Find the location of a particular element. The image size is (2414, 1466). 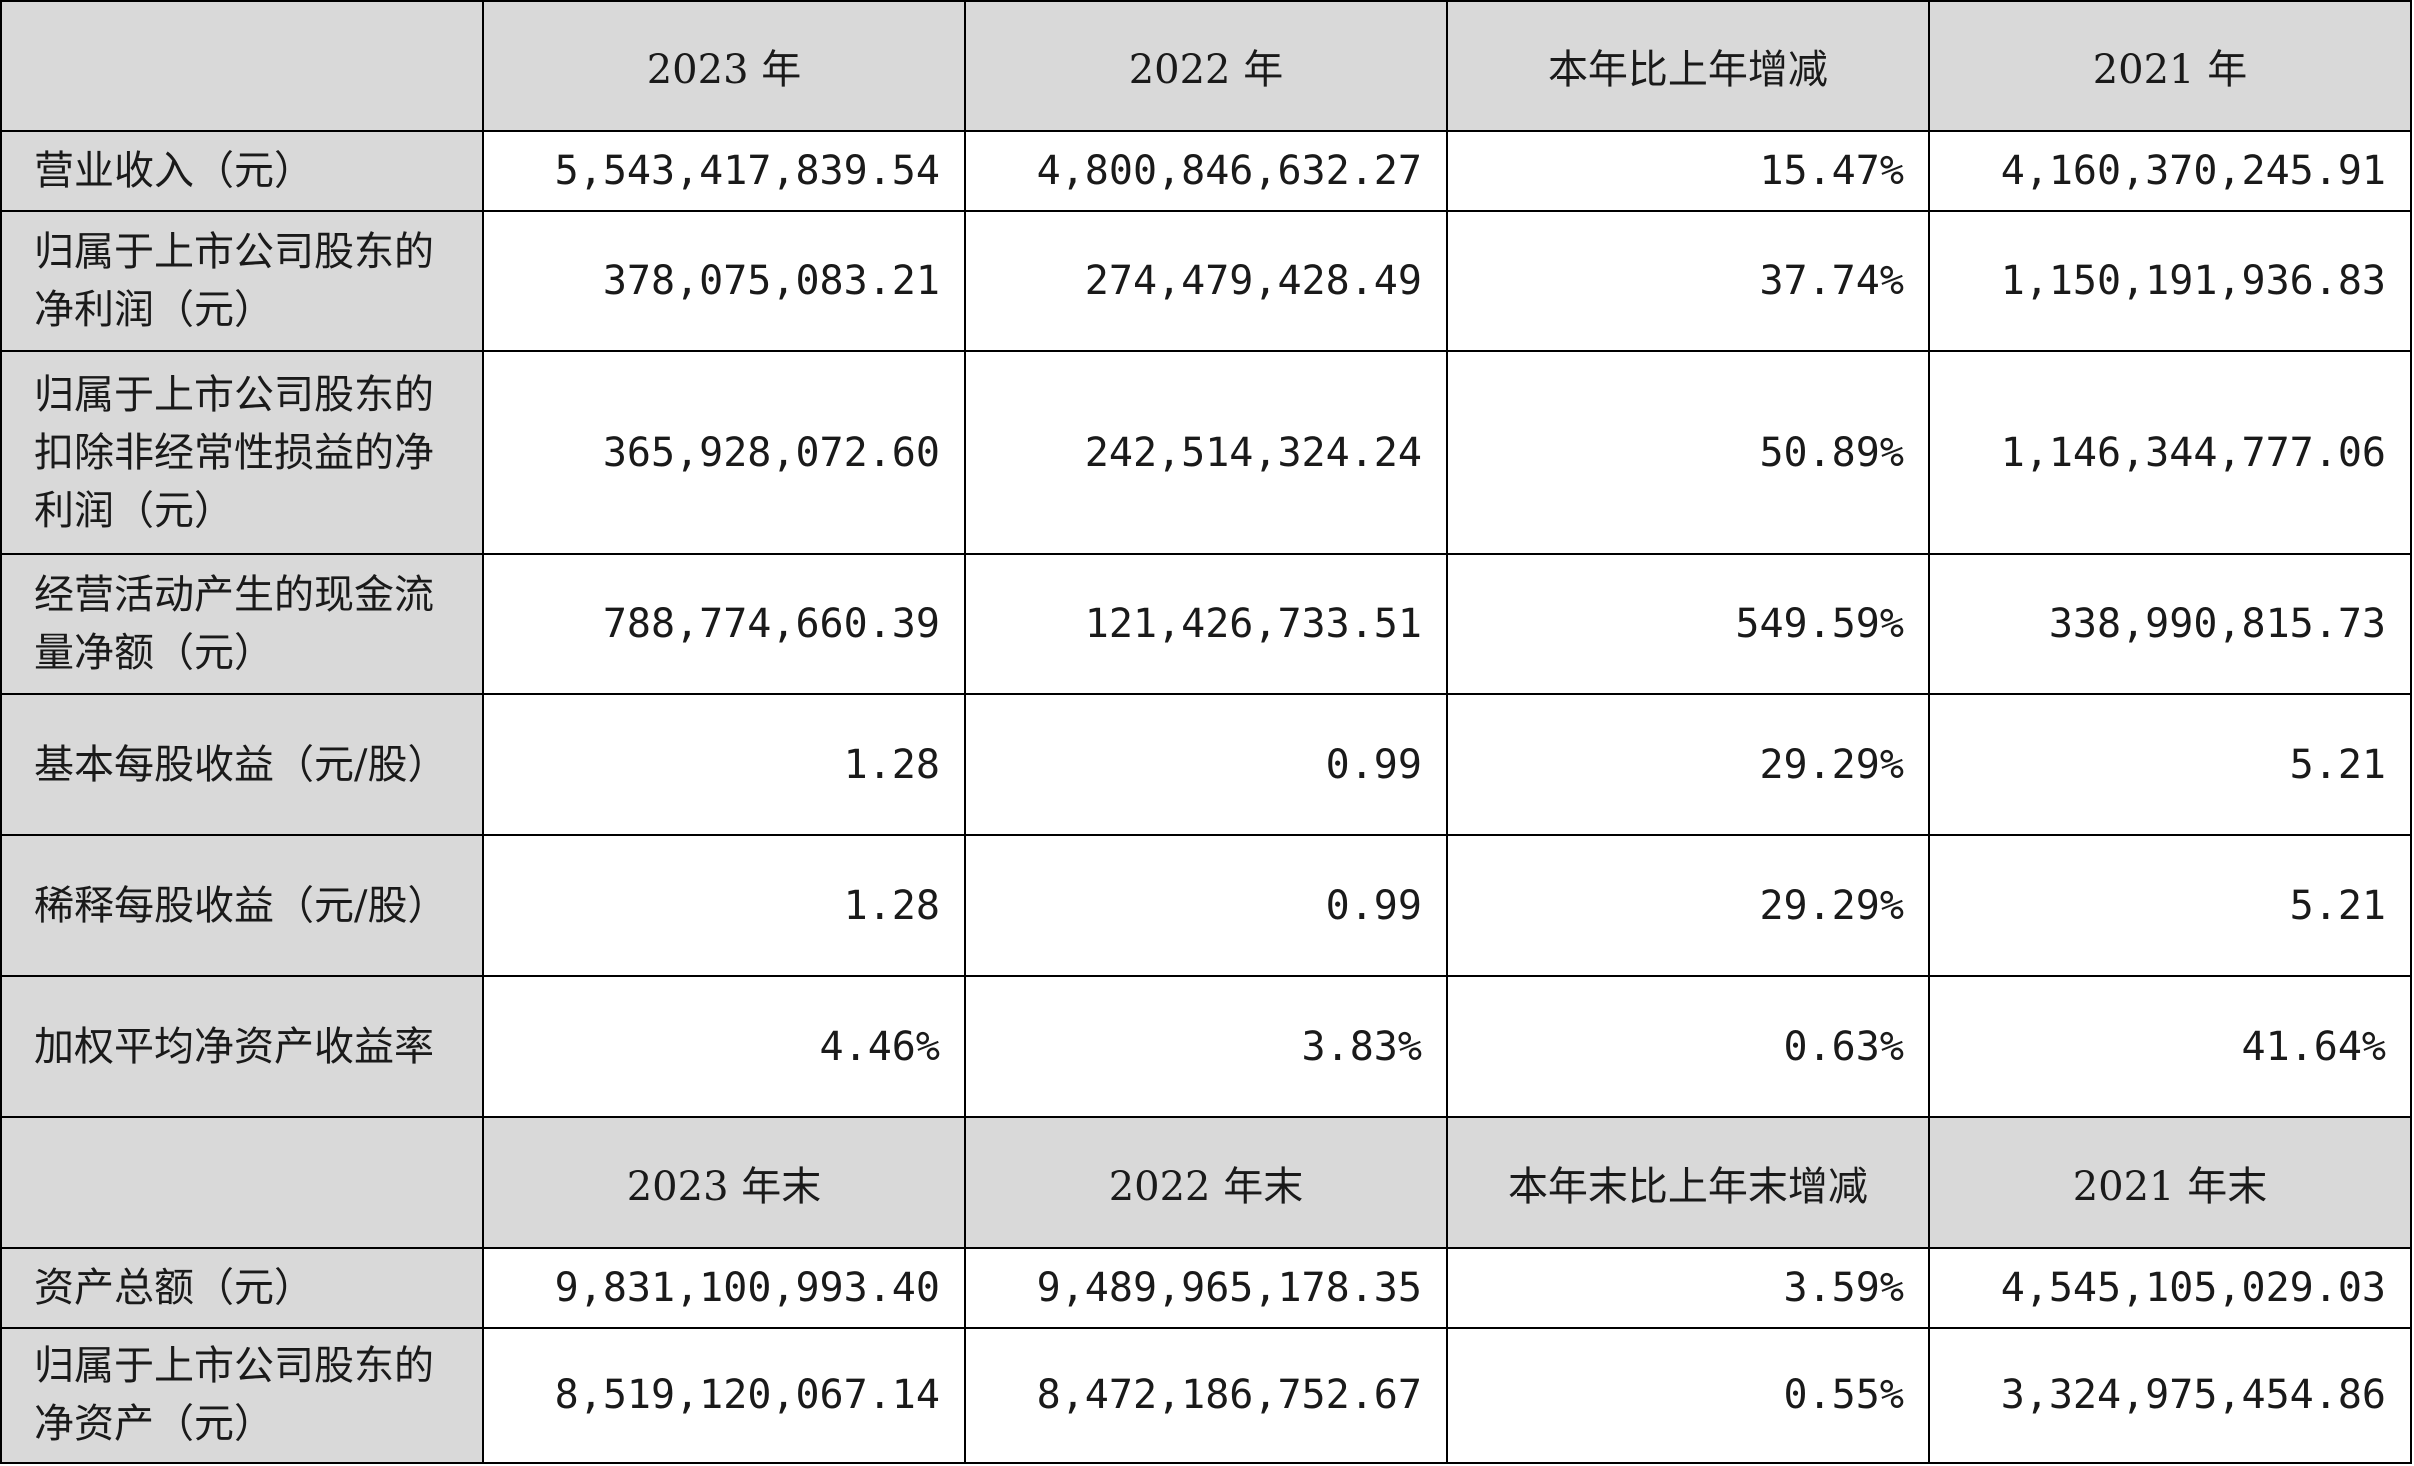

value-change: 0.63% is located at coordinates (1687, 1047).